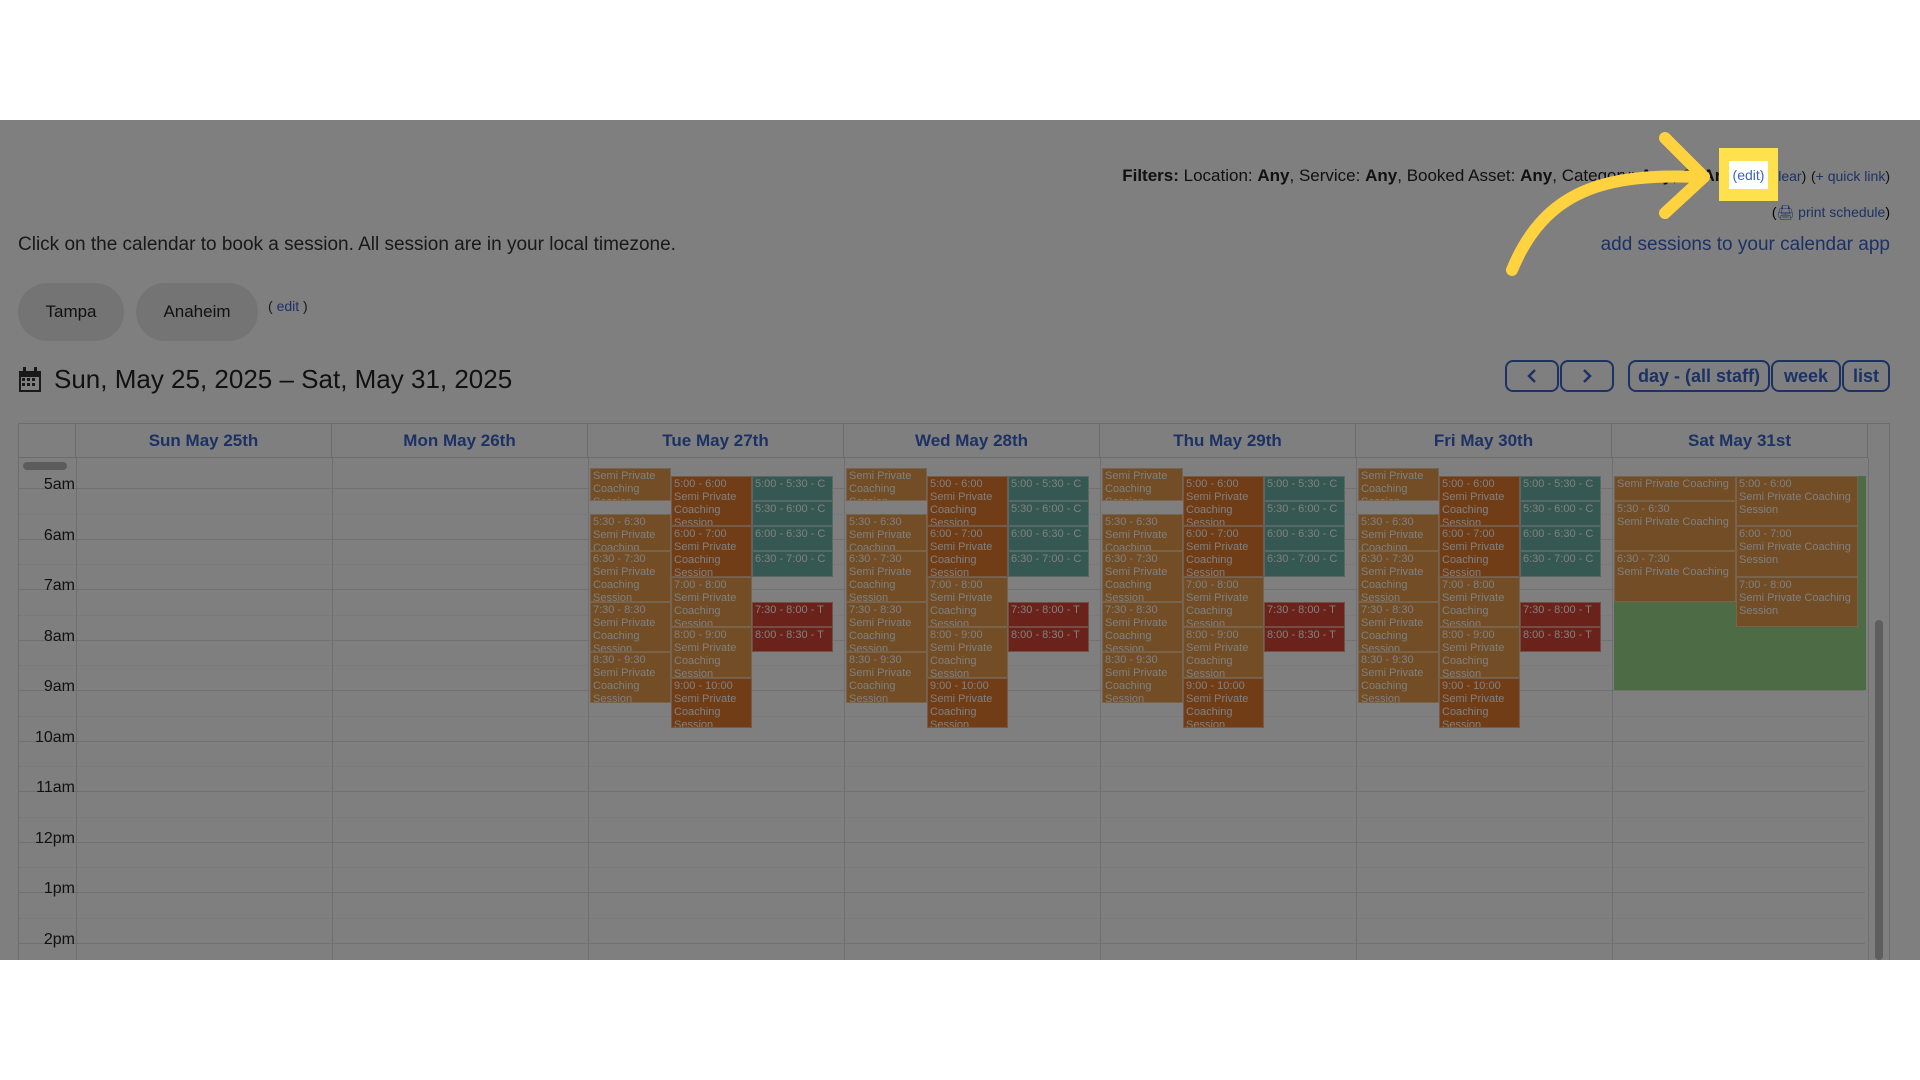  I want to click on filter-staff-label: St, so click(1689, 175).